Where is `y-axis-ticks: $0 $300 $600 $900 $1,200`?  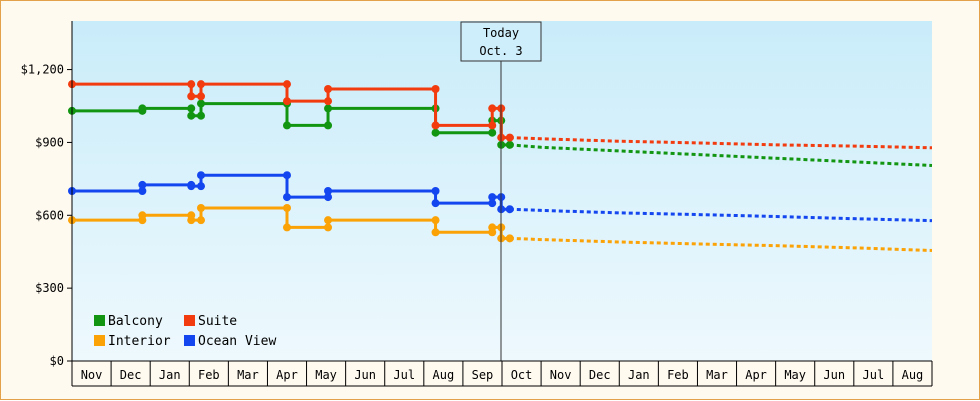 y-axis-ticks: $0 $300 $600 $900 $1,200 is located at coordinates (46, 215).